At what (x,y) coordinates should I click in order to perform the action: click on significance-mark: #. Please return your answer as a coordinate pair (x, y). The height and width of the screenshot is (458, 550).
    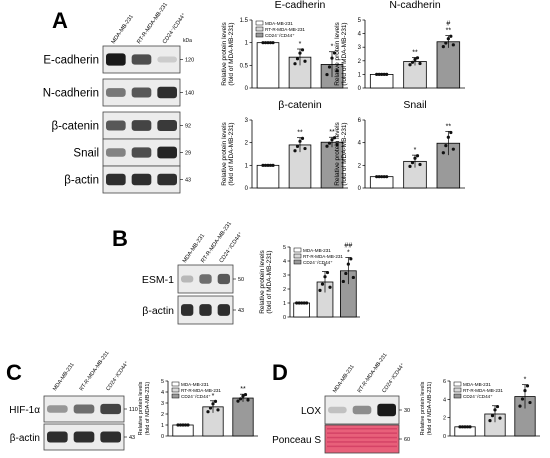
    Looking at the image, I should click on (448, 24).